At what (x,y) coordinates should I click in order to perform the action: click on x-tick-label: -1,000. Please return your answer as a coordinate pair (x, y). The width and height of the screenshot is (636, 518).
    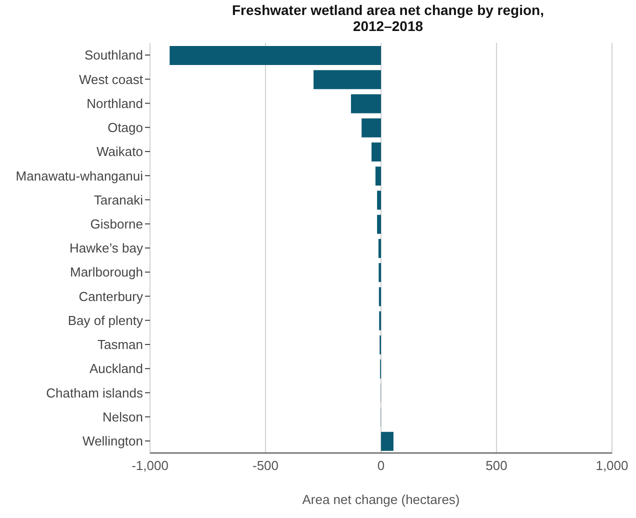
    Looking at the image, I should click on (150, 466).